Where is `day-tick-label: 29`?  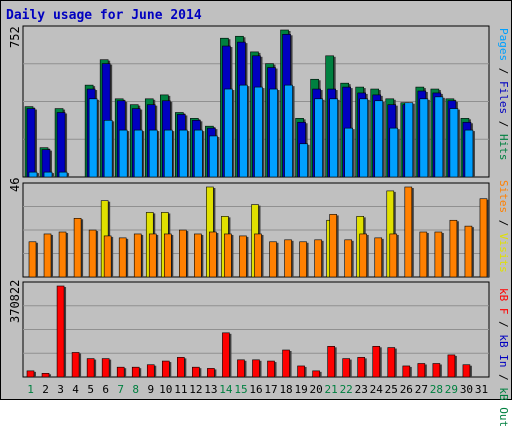 day-tick-label: 29 is located at coordinates (451, 389).